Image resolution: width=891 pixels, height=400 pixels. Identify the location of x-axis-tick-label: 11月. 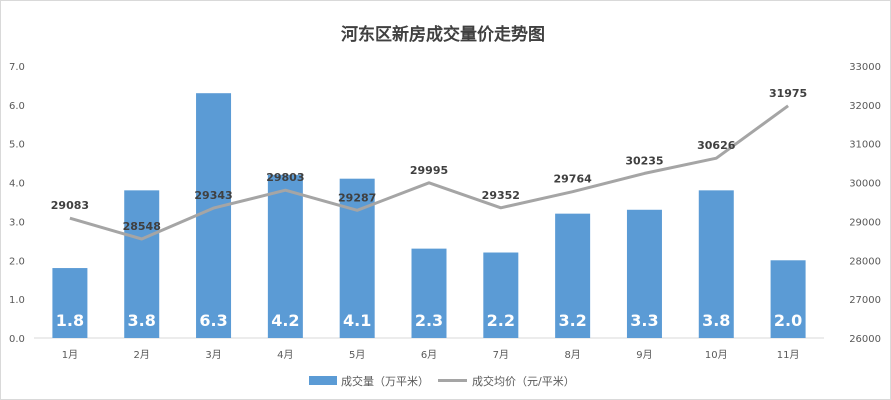
(788, 355).